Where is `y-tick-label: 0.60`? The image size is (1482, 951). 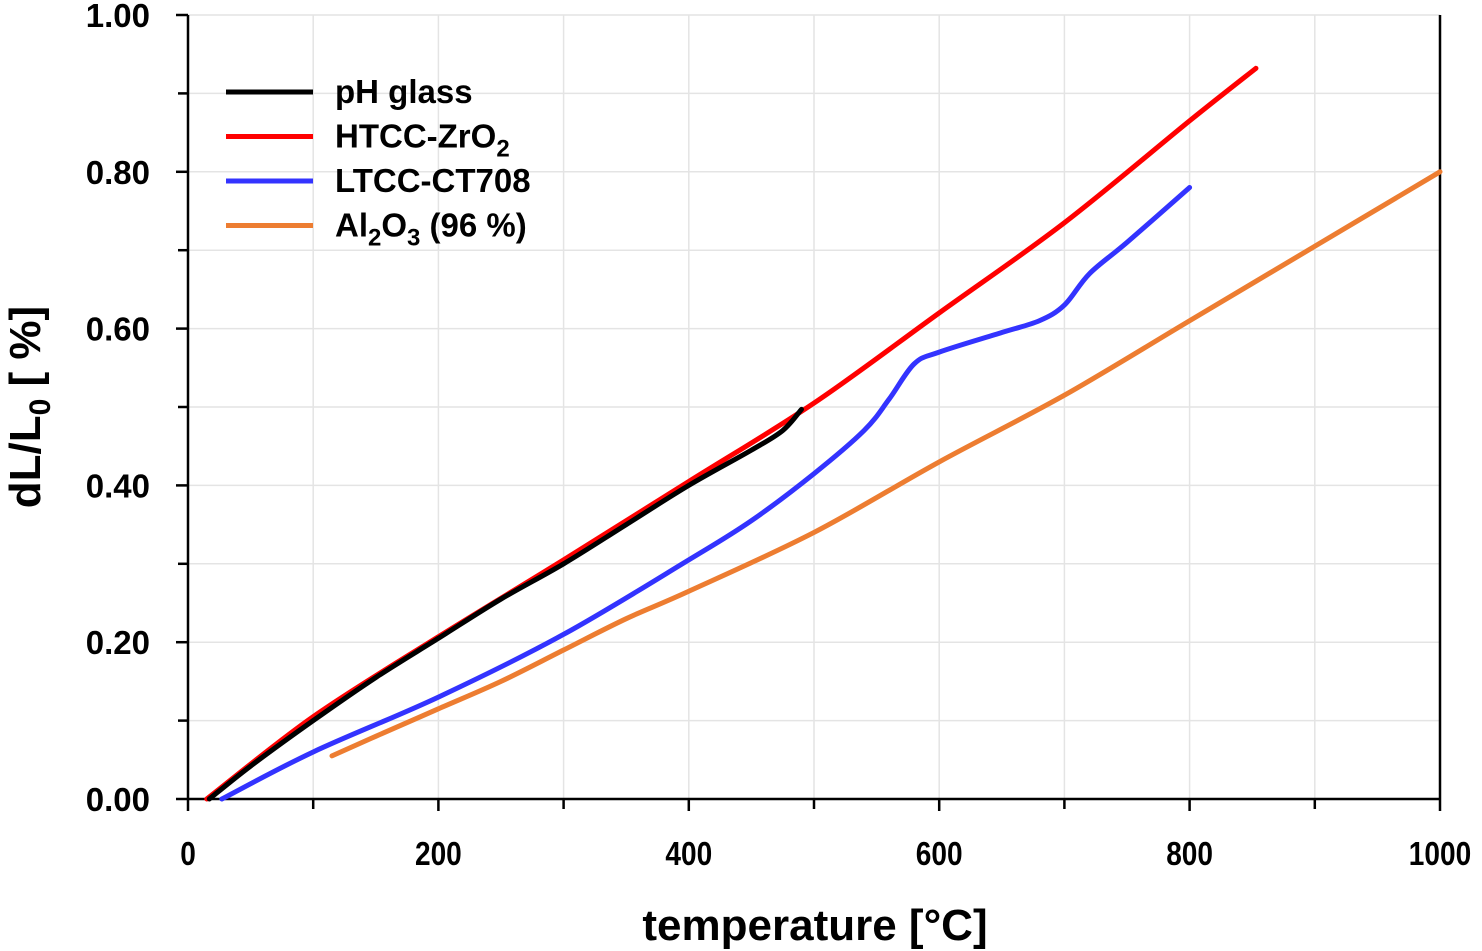 y-tick-label: 0.60 is located at coordinates (118, 329).